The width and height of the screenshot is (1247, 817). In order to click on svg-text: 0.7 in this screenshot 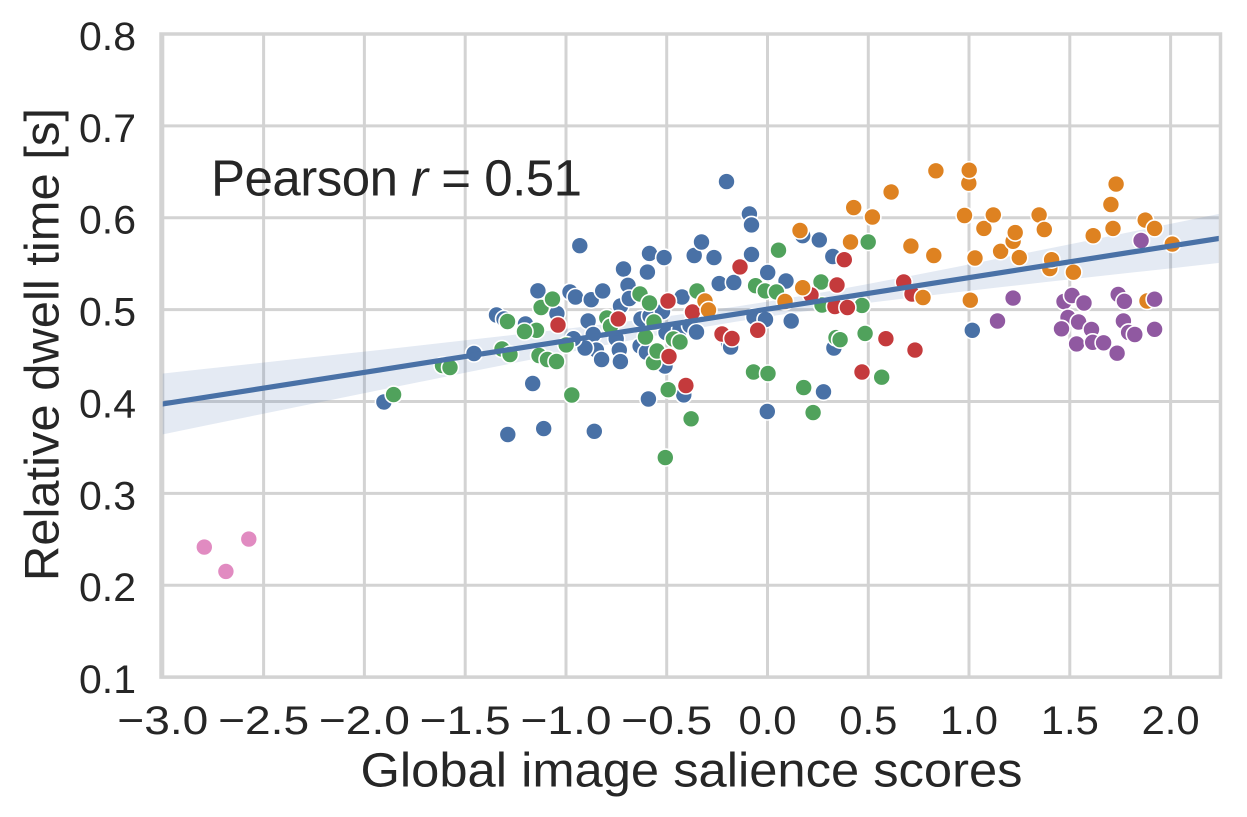, I will do `click(107, 129)`.